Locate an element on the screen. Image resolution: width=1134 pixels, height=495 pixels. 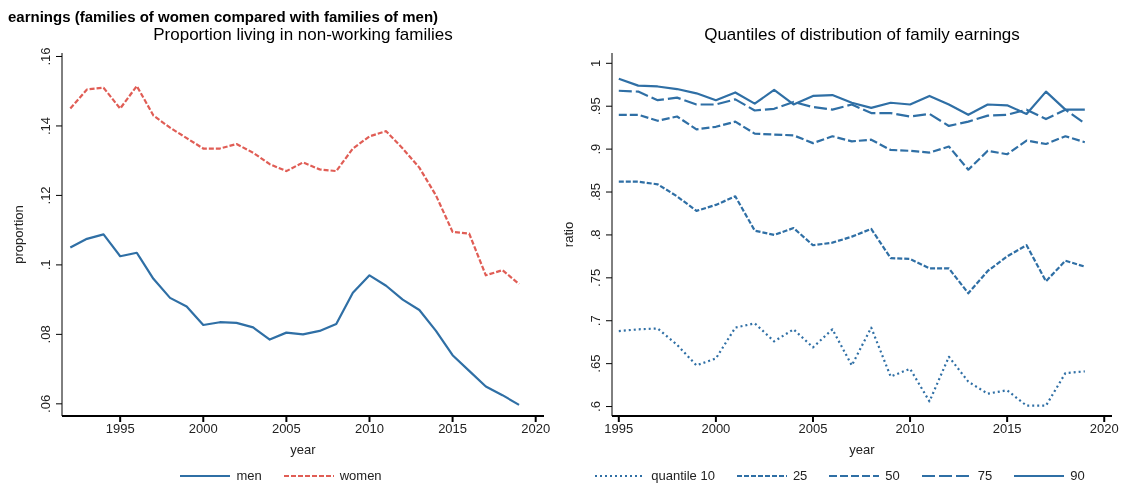
y-tick-label: .9 is located at coordinates (595, 149).